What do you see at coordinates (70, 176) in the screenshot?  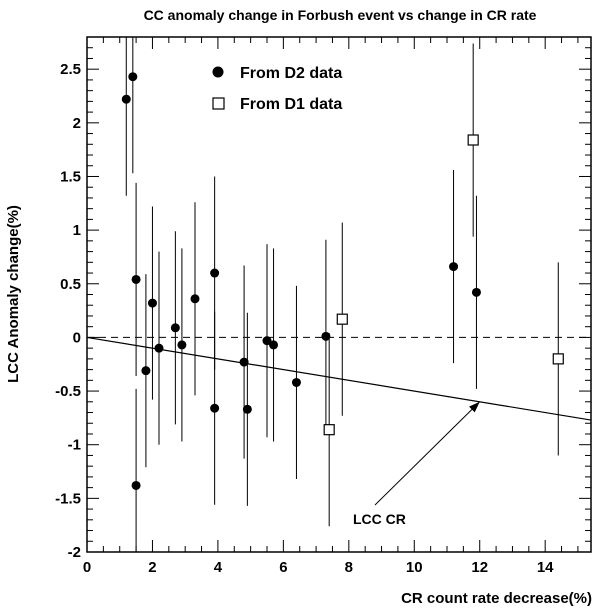 I see `y-tick-label: 1.5` at bounding box center [70, 176].